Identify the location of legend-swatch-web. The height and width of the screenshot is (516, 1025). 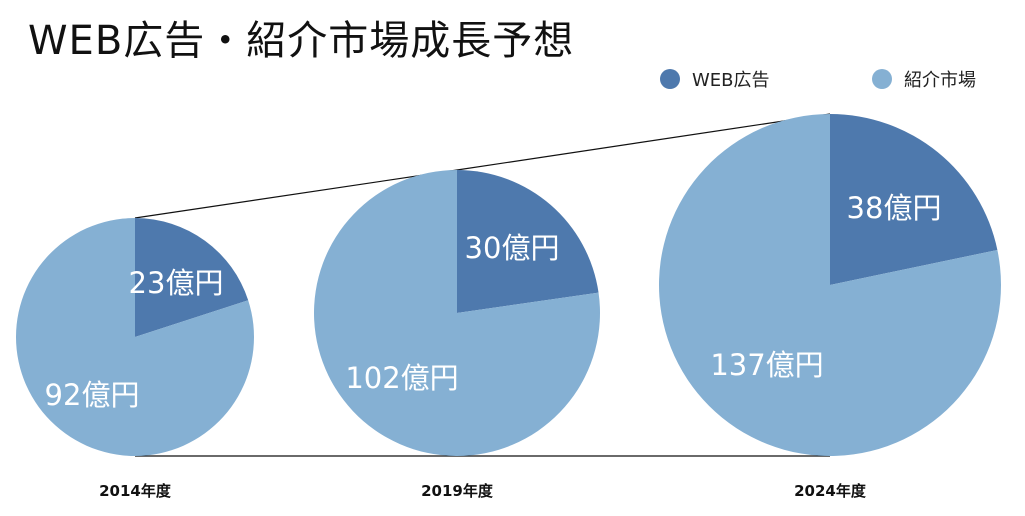
(670, 79).